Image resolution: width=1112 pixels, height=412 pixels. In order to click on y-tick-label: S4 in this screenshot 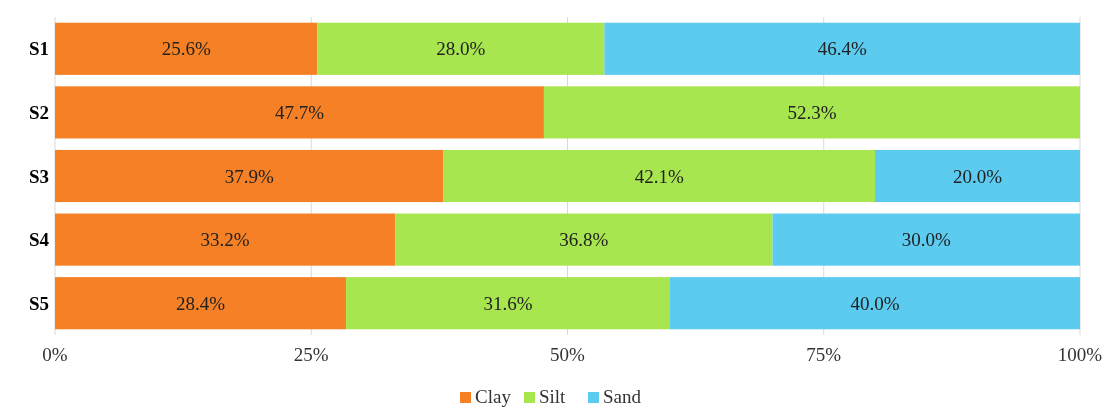, I will do `click(39, 240)`.